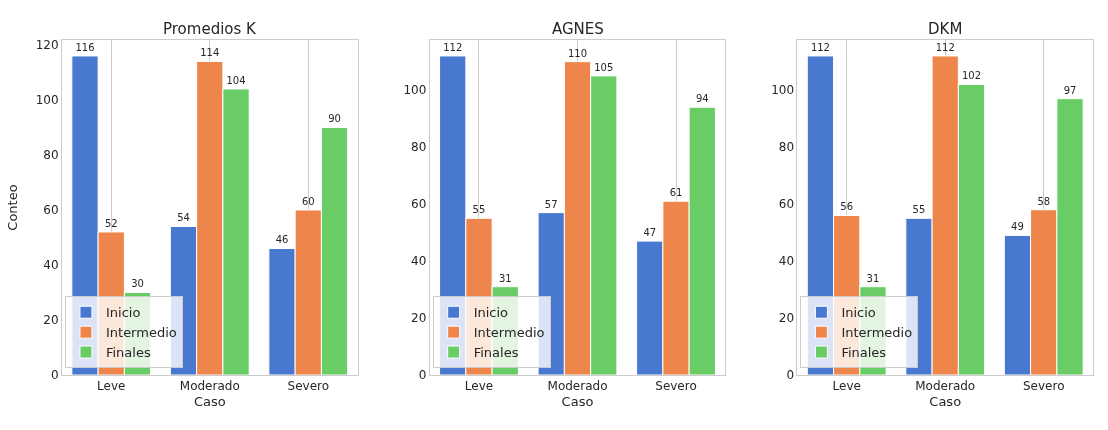  Describe the element at coordinates (12, 207) in the screenshot. I see `y-axis-title: Conteo` at that location.